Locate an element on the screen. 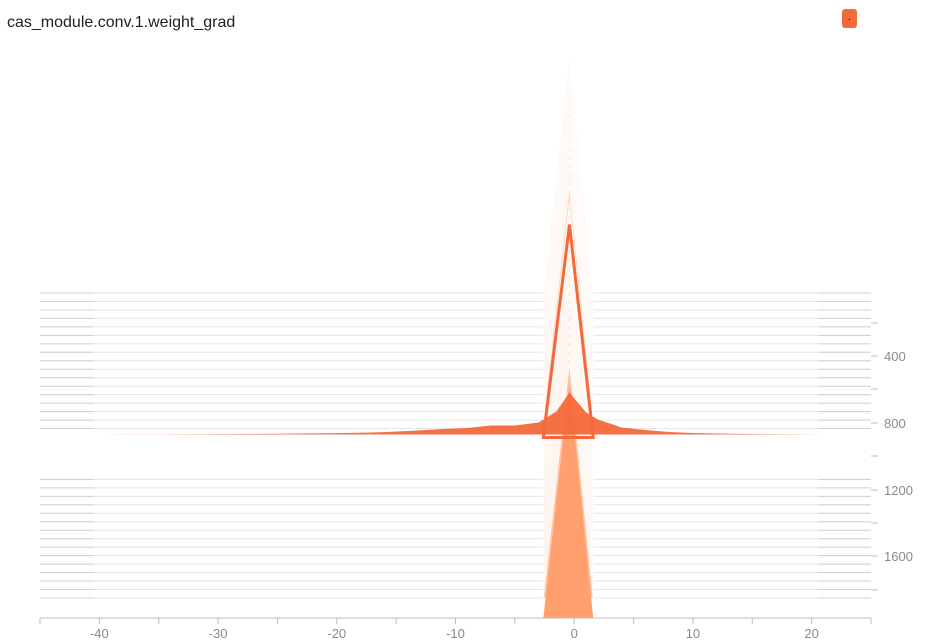 The image size is (932, 643). y-tick-label: 1200 is located at coordinates (898, 490).